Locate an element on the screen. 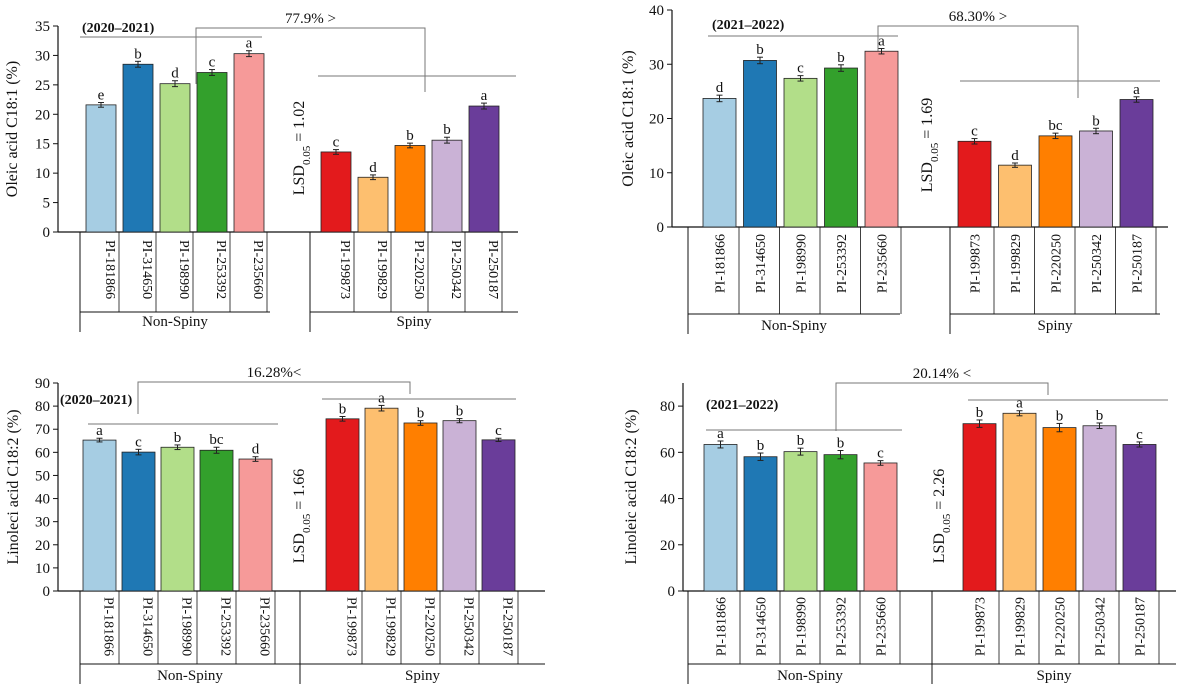 Image resolution: width=1200 pixels, height=699 pixels. comparison-label: 16.28%< is located at coordinates (274, 373).